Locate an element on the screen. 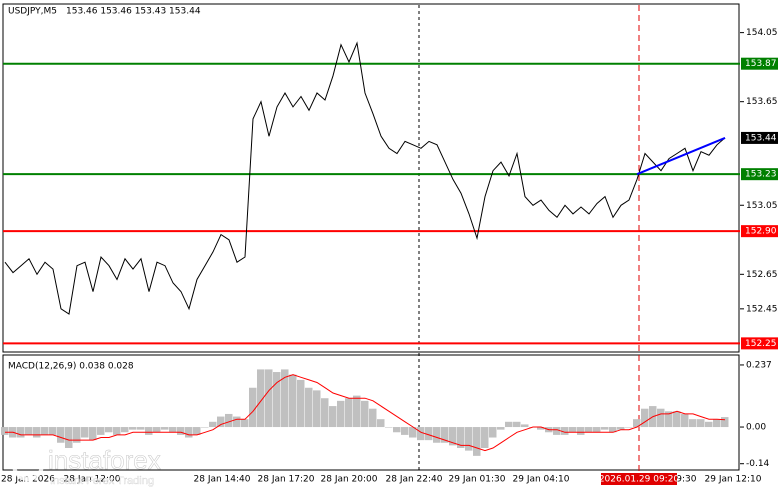 The image size is (781, 489). current-price-box is located at coordinates (759, 137).